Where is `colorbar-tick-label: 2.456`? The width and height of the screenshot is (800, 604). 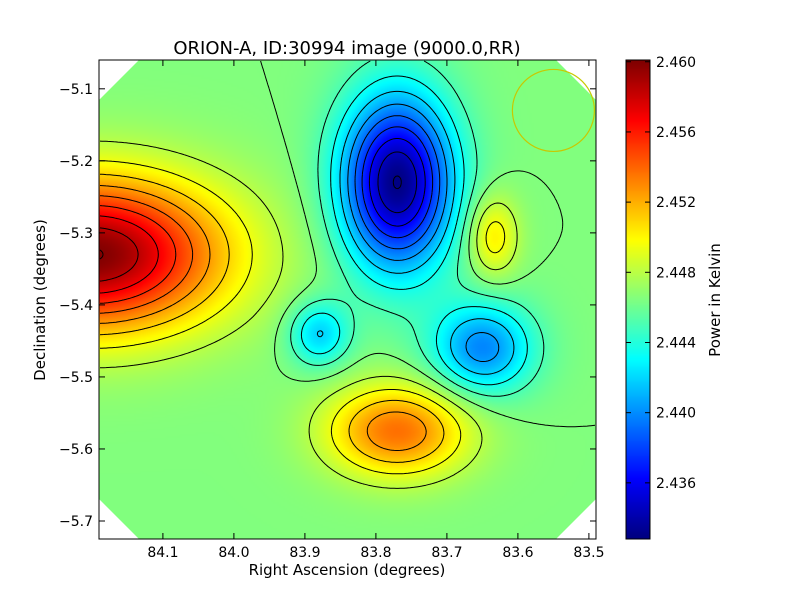
colorbar-tick-label: 2.456 is located at coordinates (676, 133).